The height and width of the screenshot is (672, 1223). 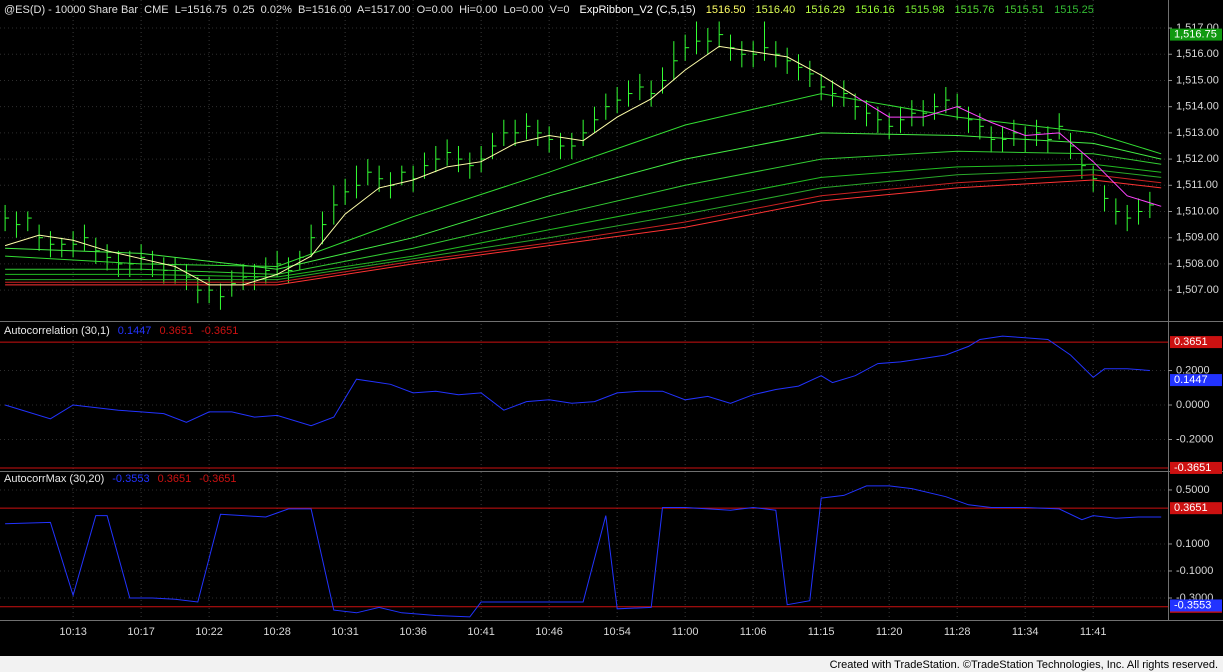 I want to click on x-tick-label: 10:41, so click(x=481, y=632).